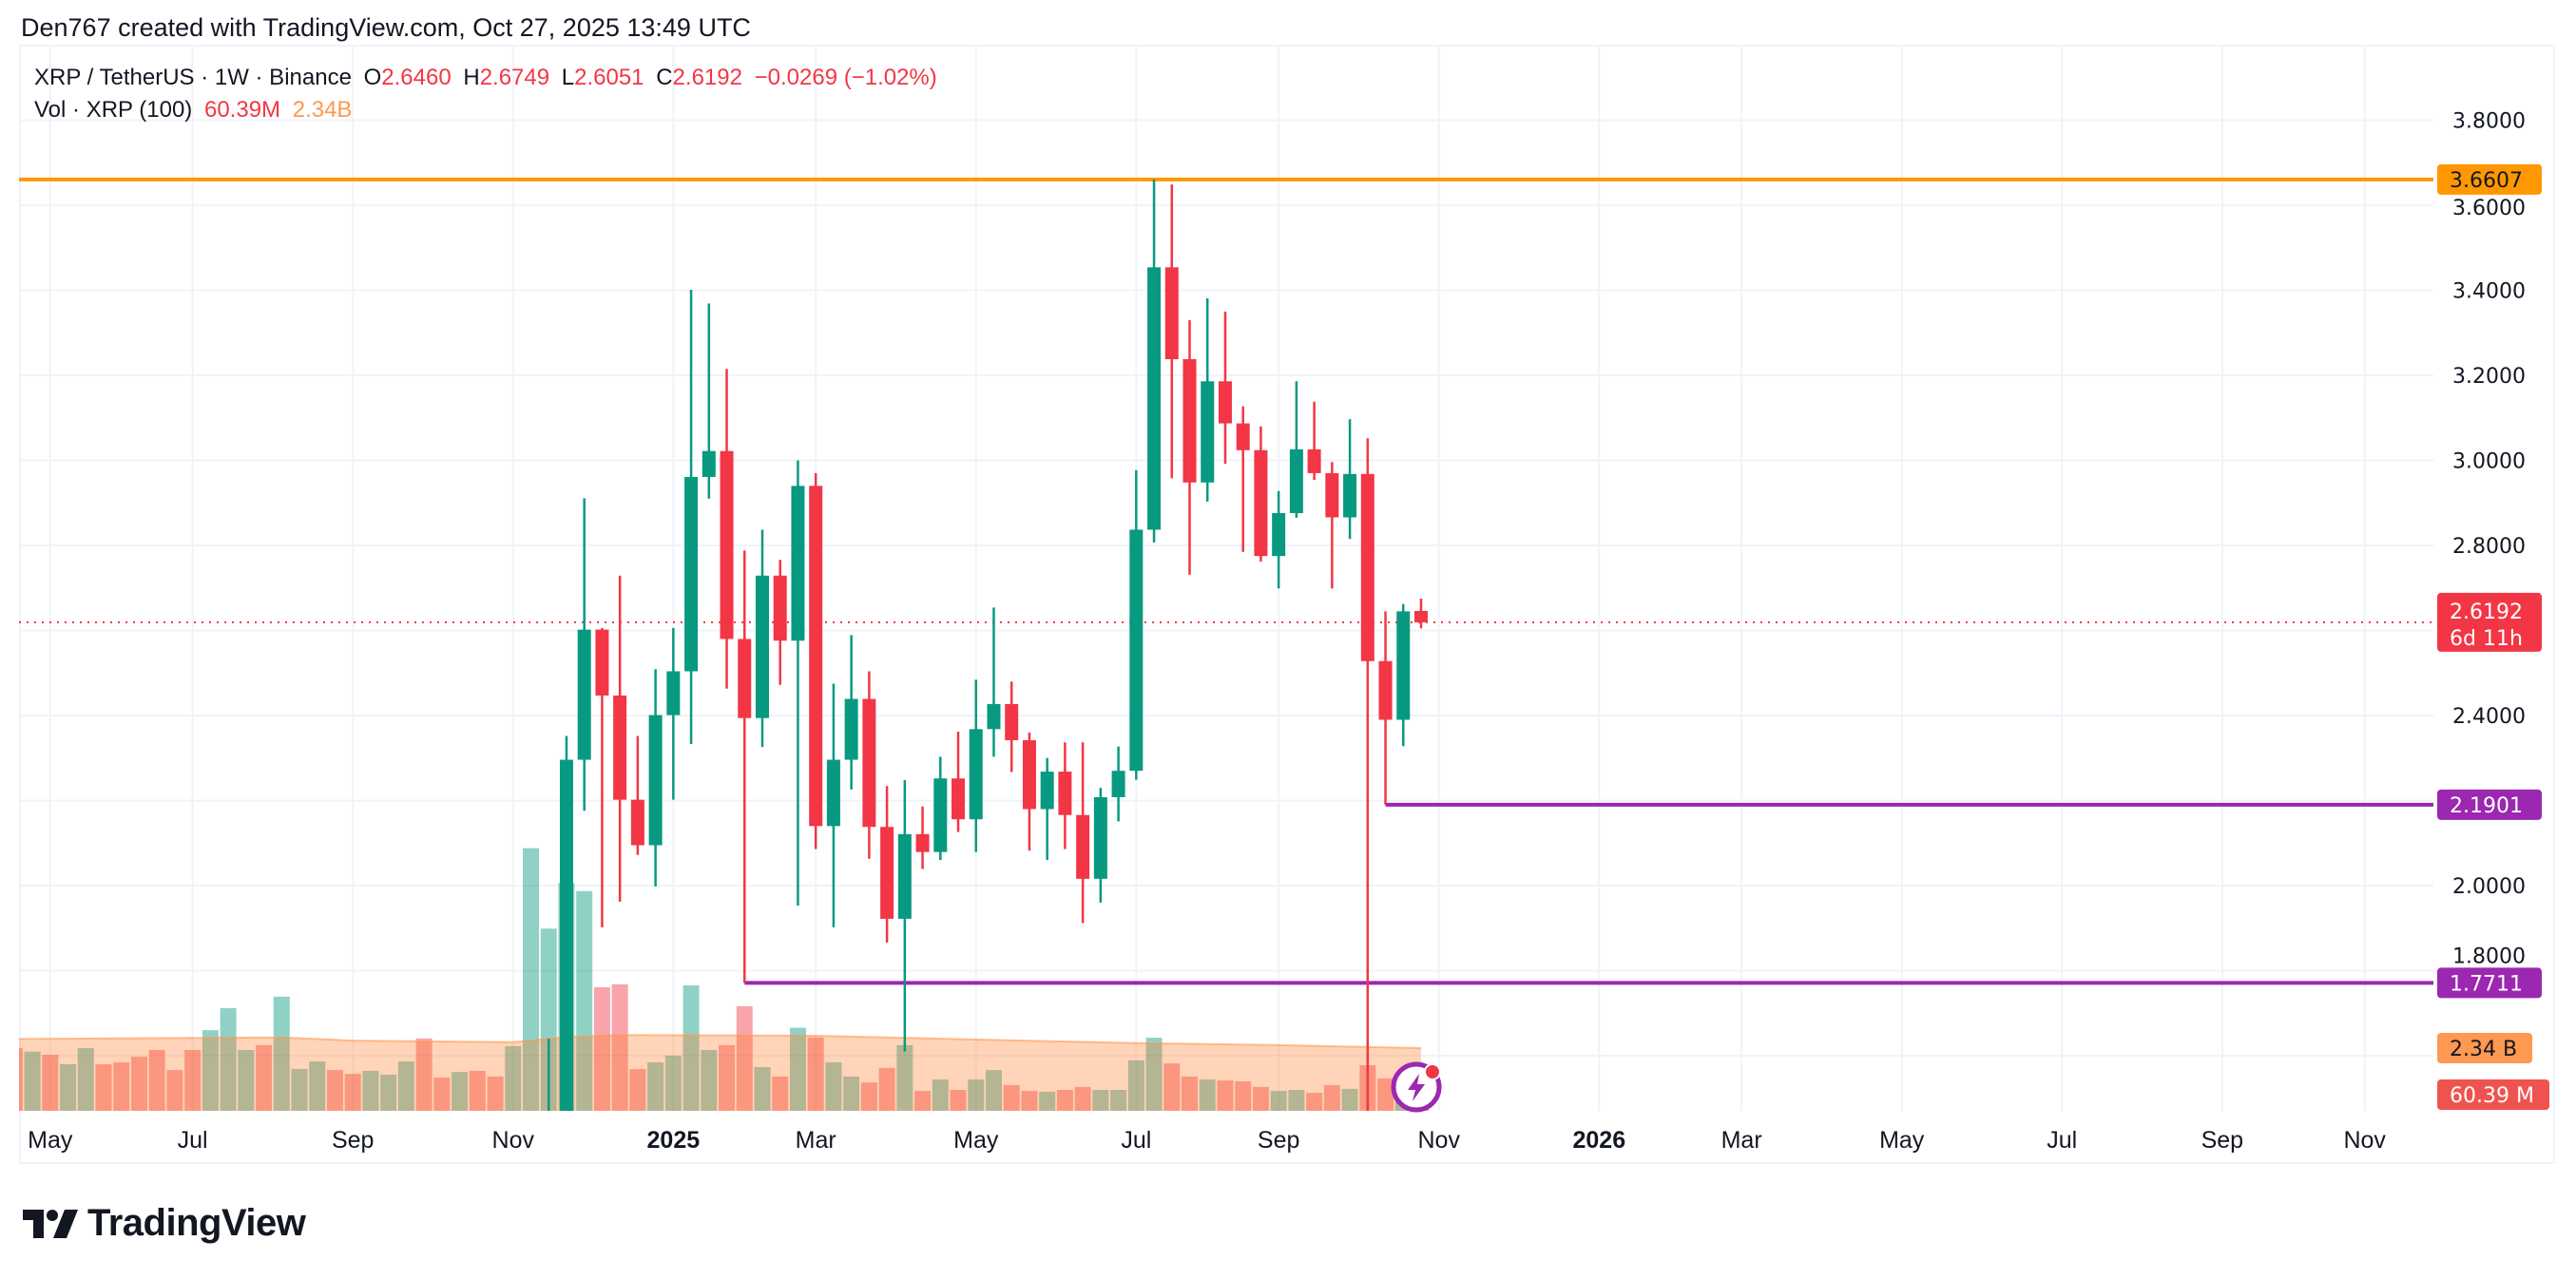 This screenshot has height=1279, width=2576. I want to click on symbol-title: XRP / TetherUS · 1W · Binance, so click(193, 77).